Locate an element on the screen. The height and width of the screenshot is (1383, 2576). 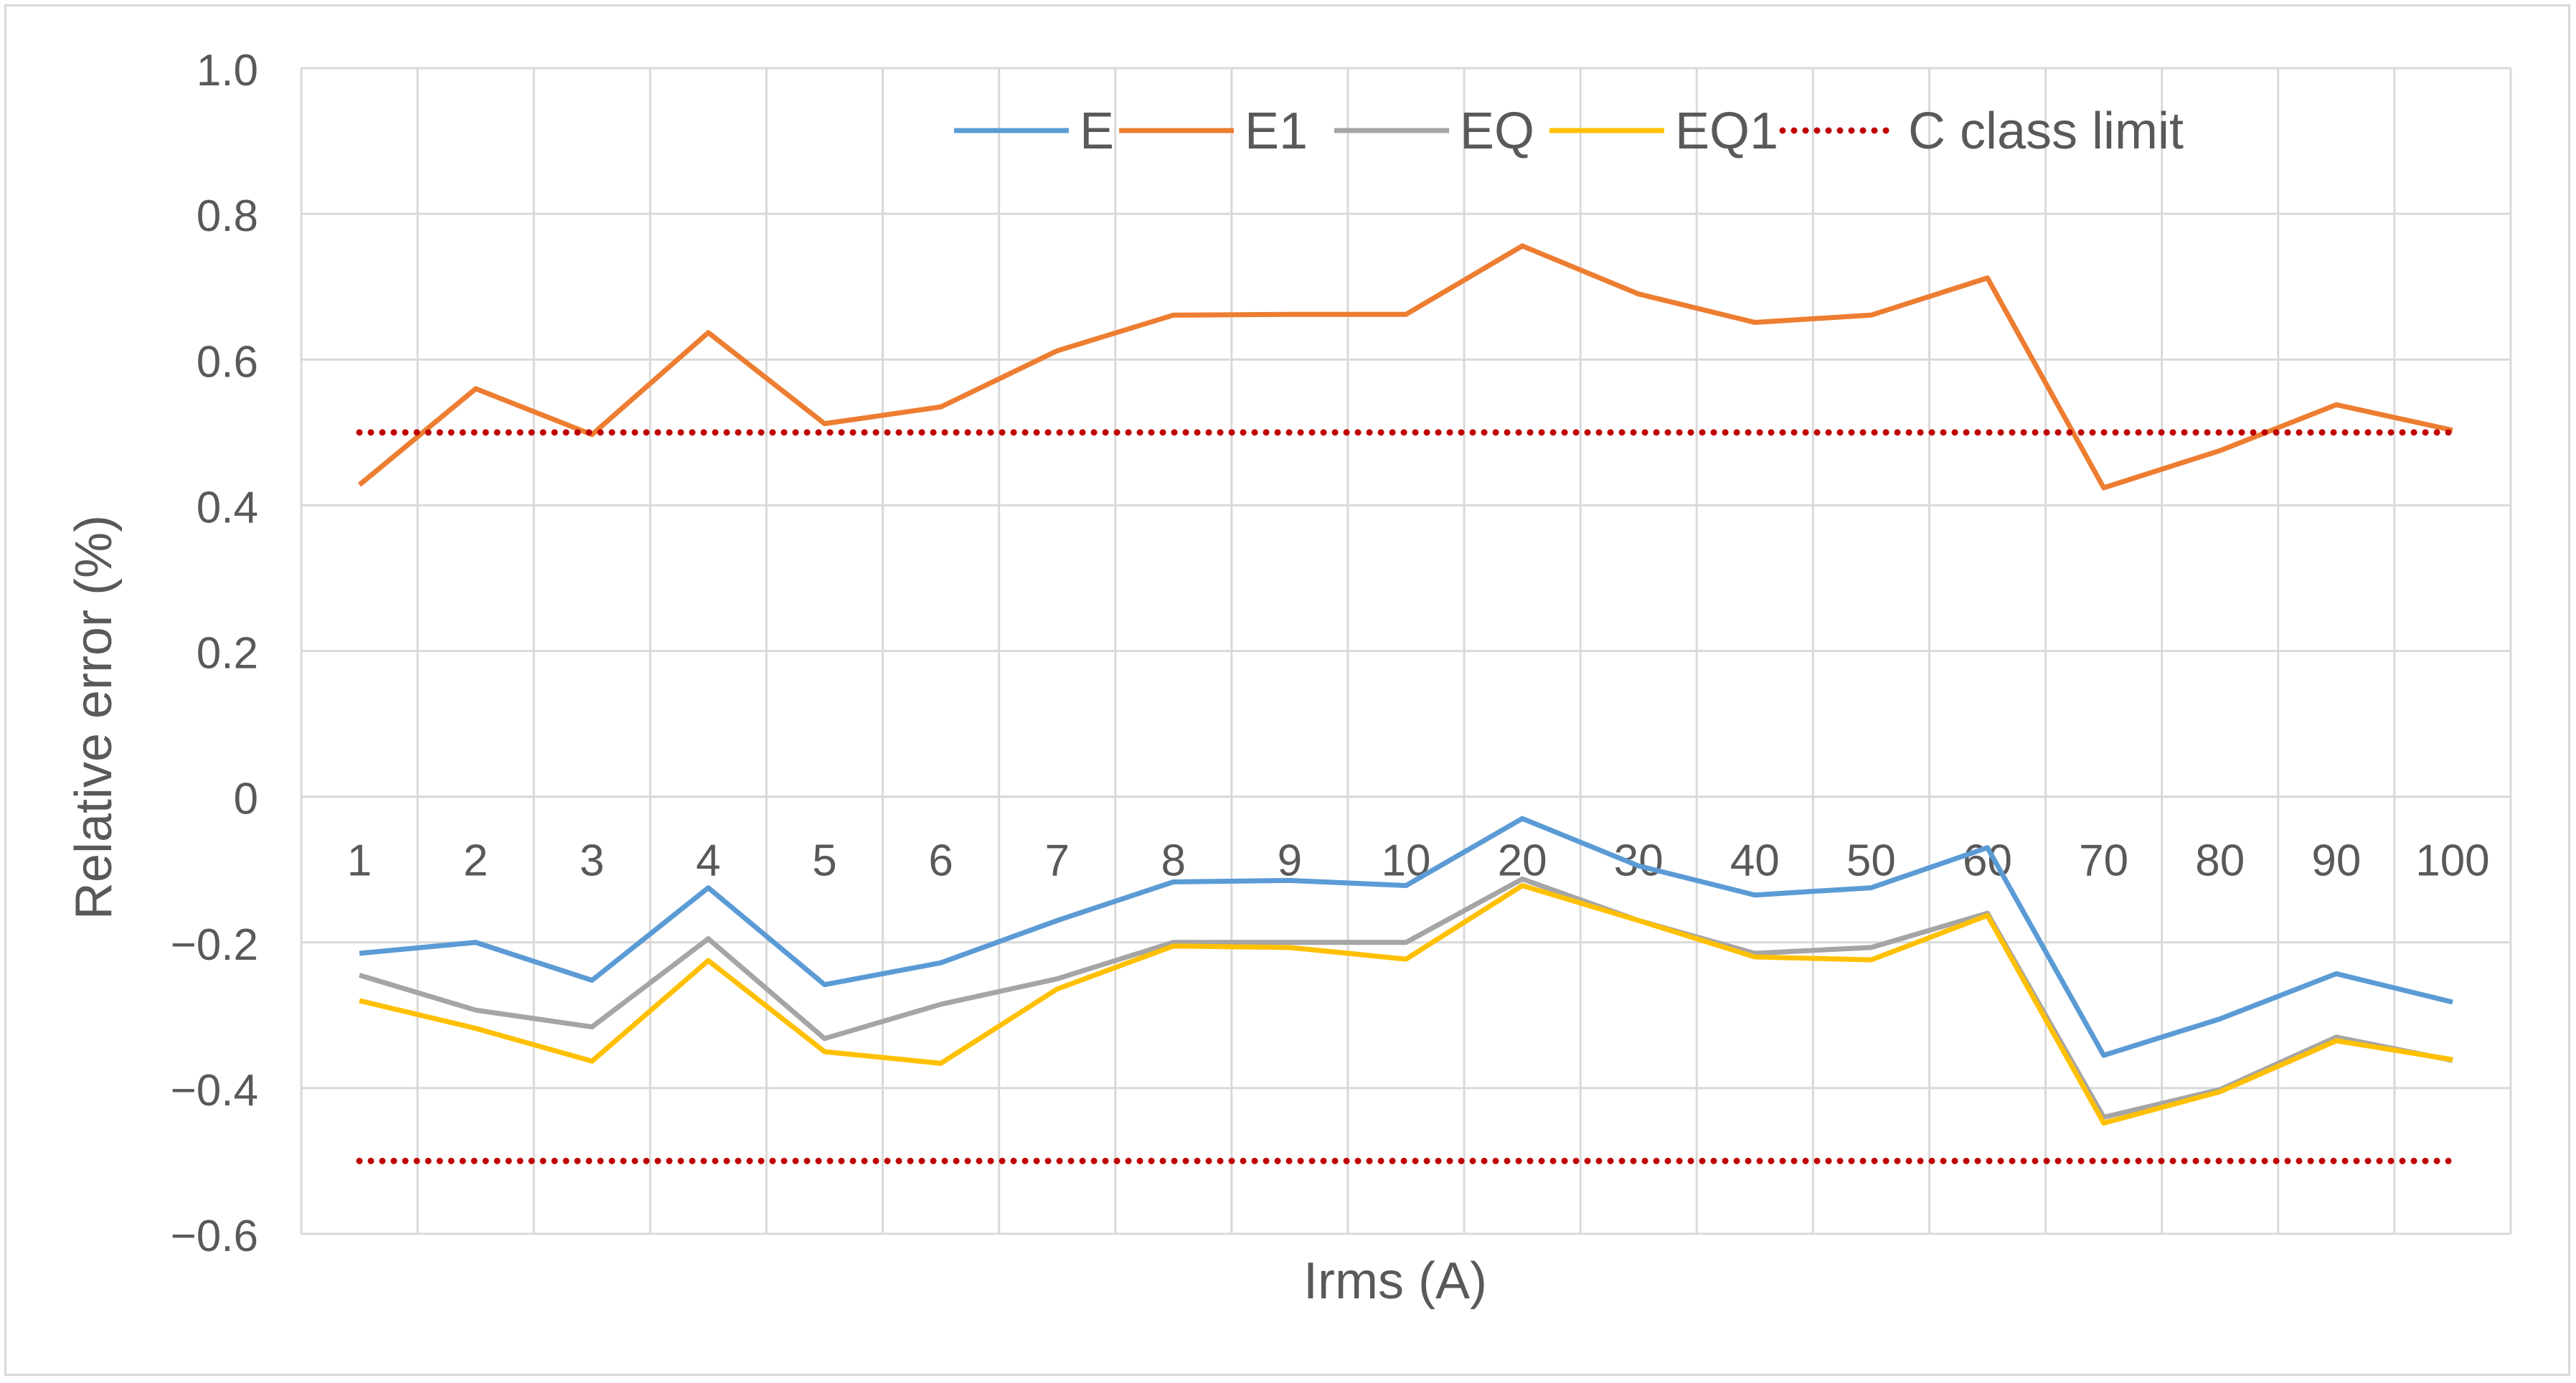
series-line-eq1 is located at coordinates (1406, 1004).